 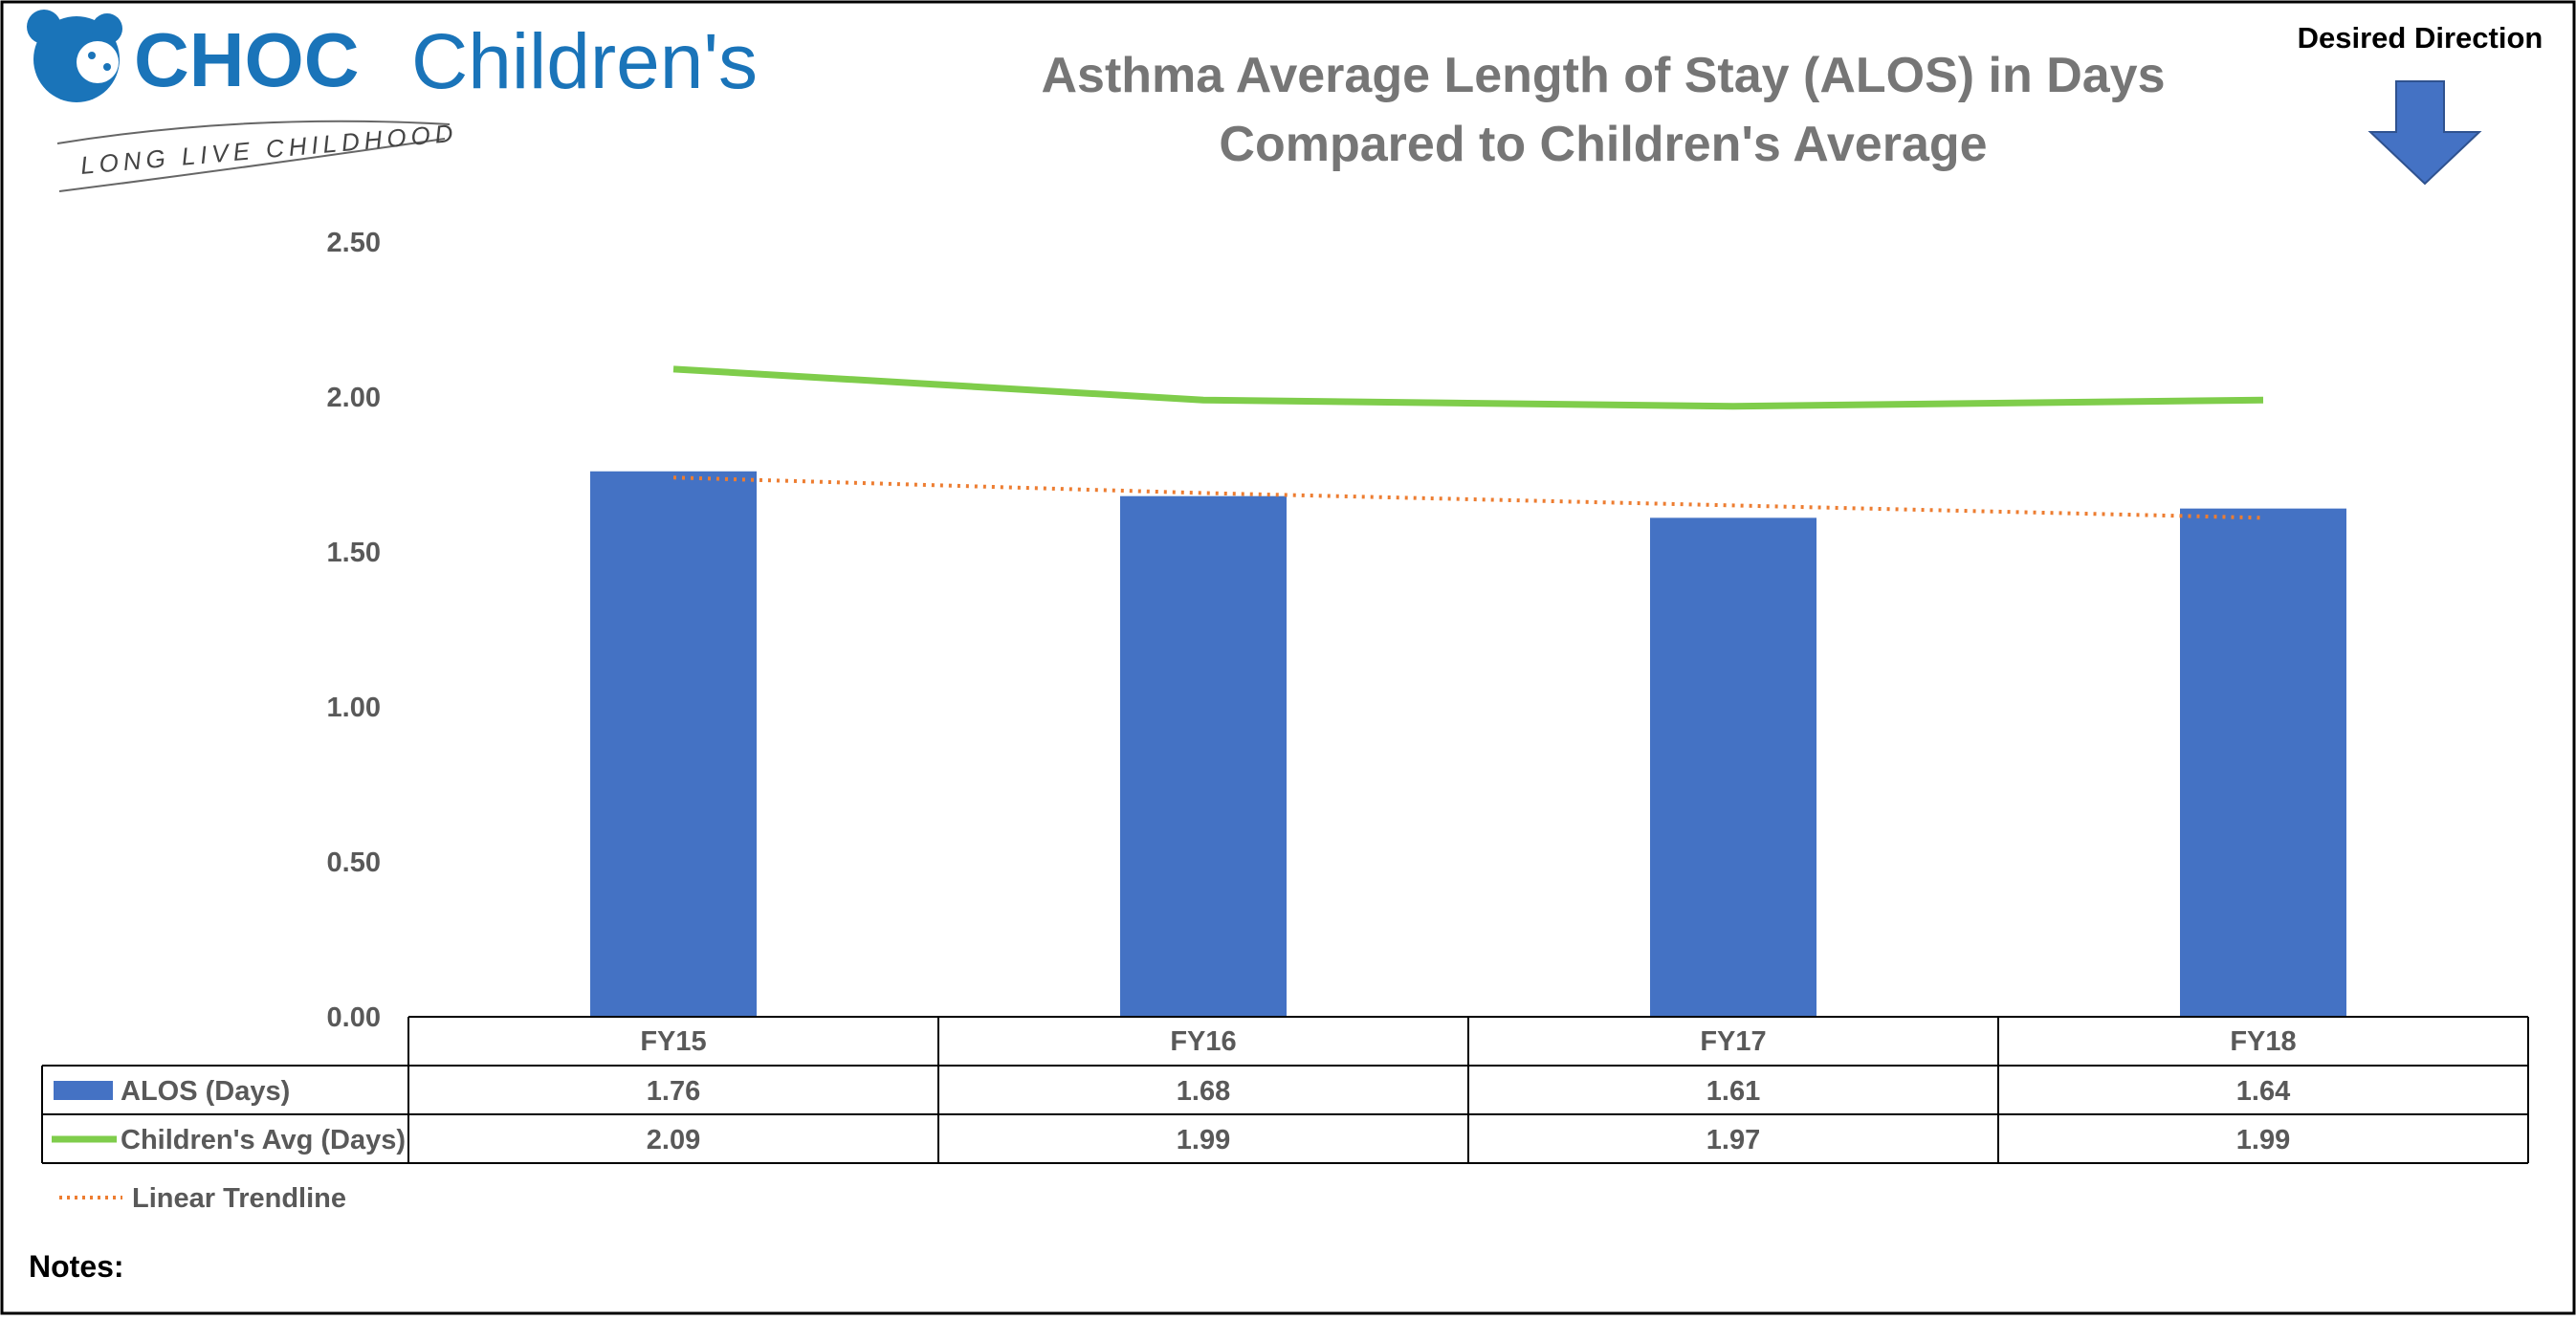 What do you see at coordinates (354, 243) in the screenshot?
I see `y-tick-label: 2.50` at bounding box center [354, 243].